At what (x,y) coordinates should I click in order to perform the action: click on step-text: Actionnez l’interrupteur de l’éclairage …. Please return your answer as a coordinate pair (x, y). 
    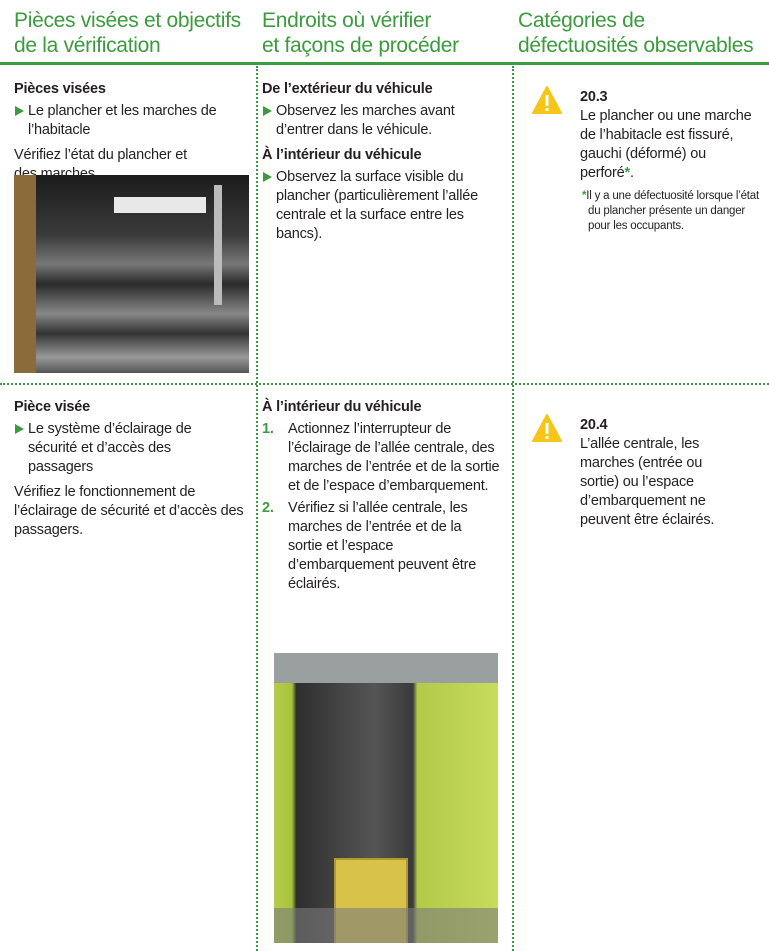
    Looking at the image, I should click on (394, 457).